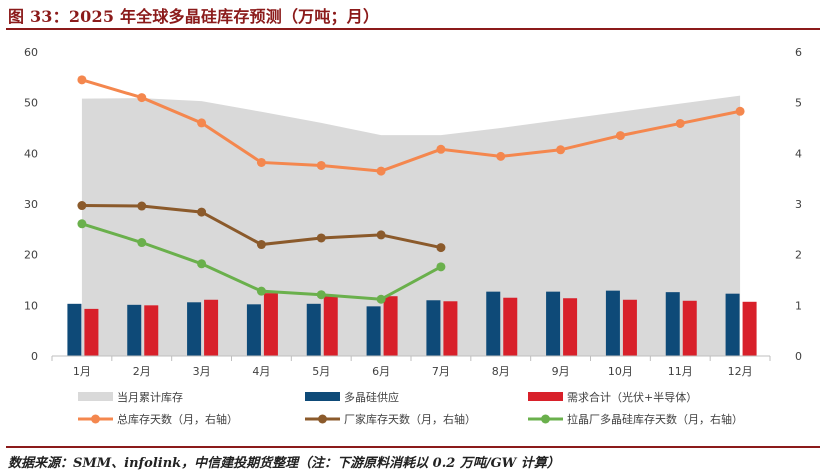 This screenshot has width=826, height=475. What do you see at coordinates (371, 397) in the screenshot?
I see `legend-label-1: 多晶硅供应` at bounding box center [371, 397].